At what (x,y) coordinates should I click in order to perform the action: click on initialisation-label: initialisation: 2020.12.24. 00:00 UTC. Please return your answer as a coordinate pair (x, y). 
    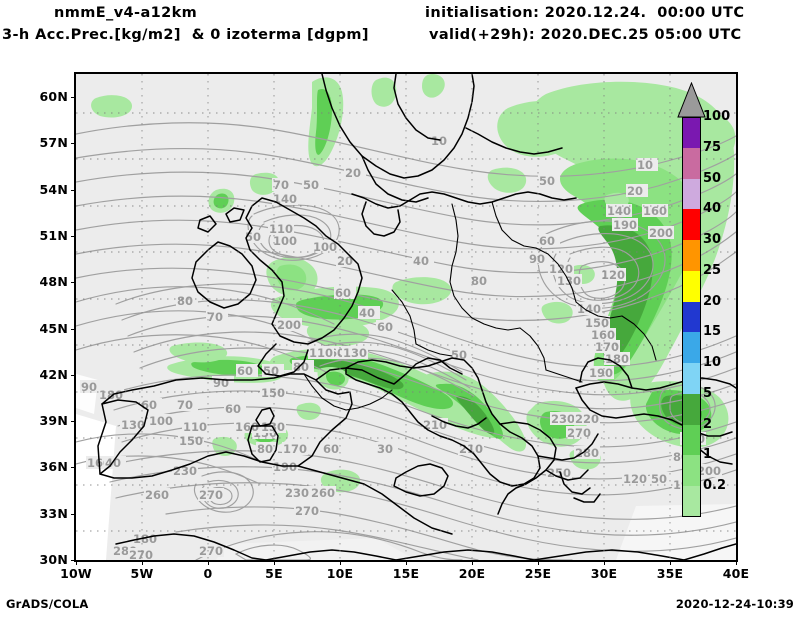
    Looking at the image, I should click on (585, 13).